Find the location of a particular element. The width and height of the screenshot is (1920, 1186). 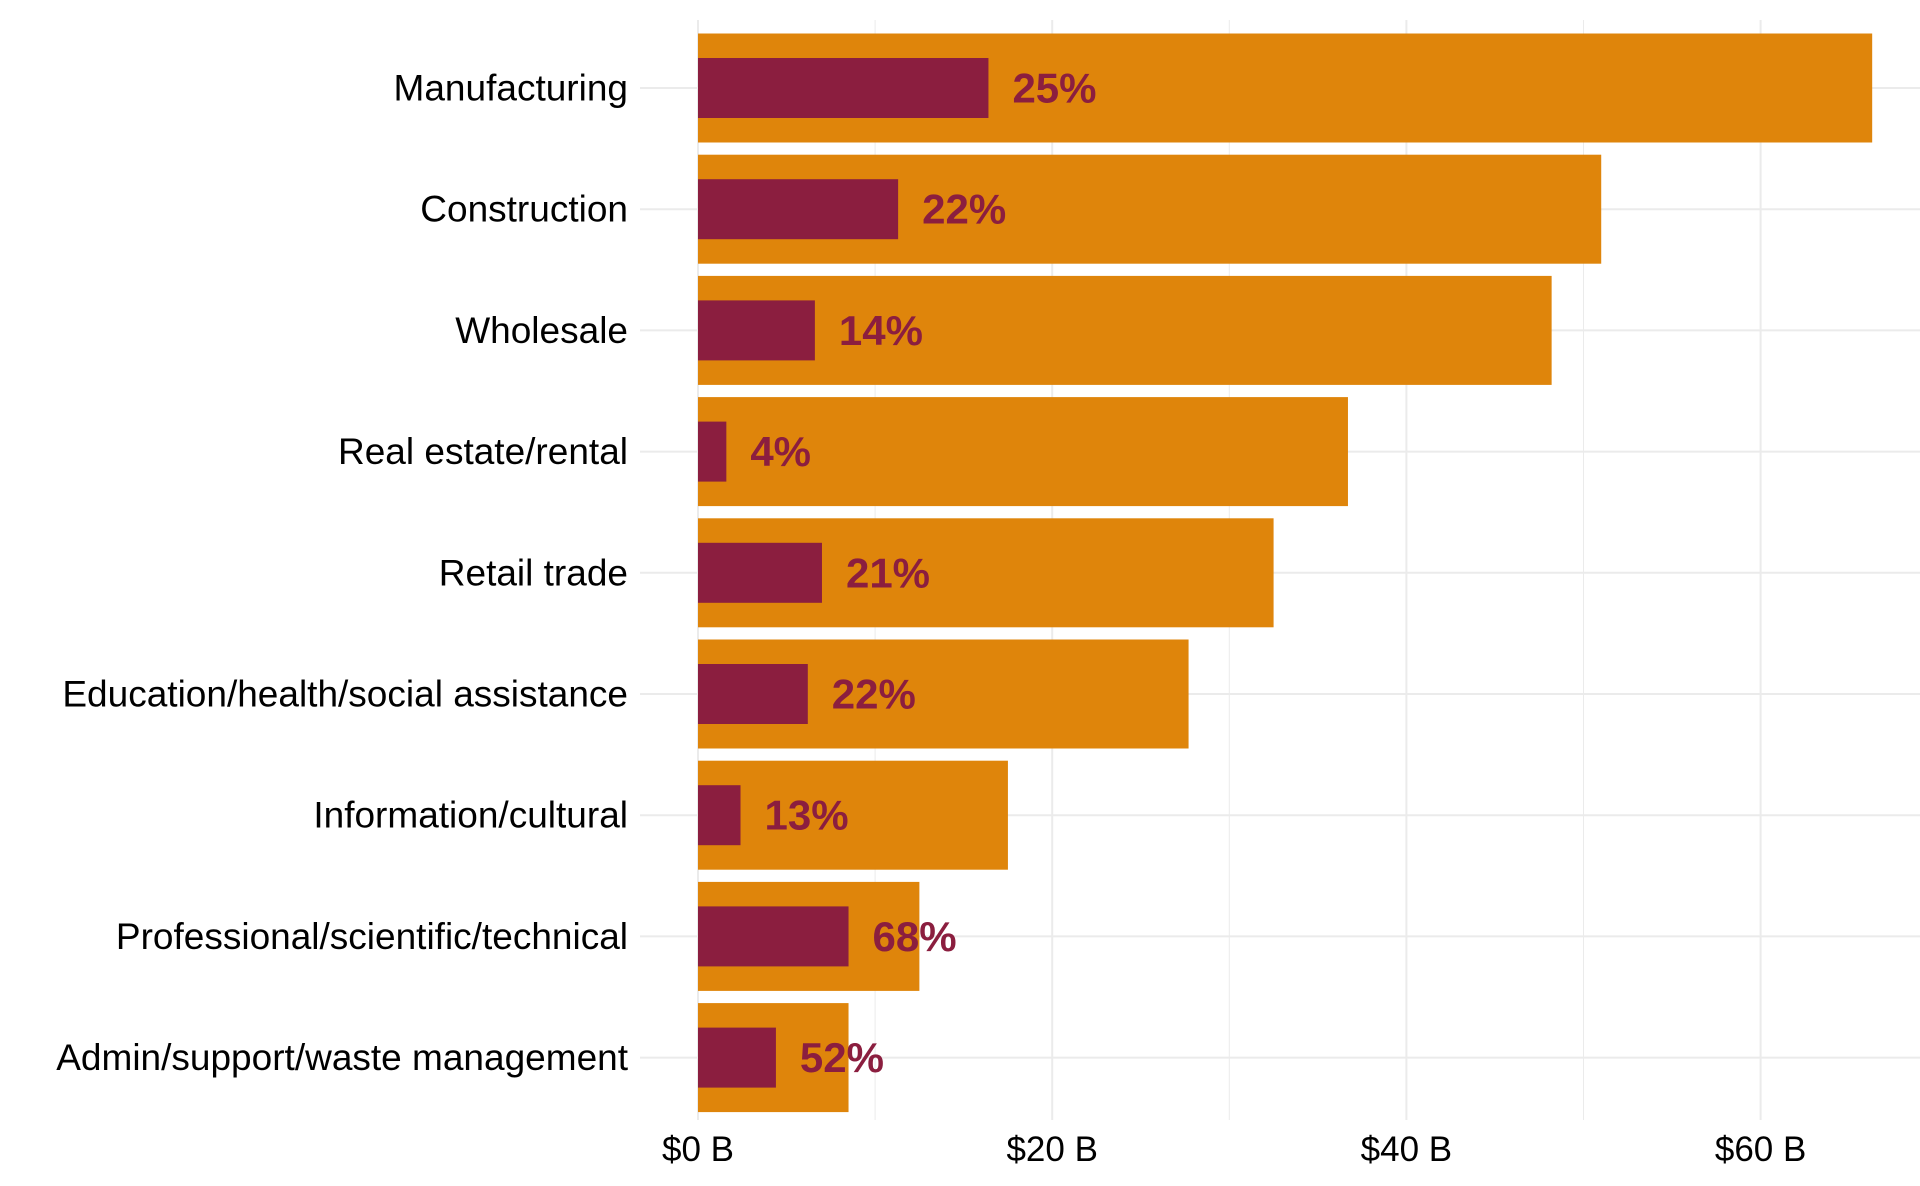

category-label: Education/health/social assistance is located at coordinates (345, 694).